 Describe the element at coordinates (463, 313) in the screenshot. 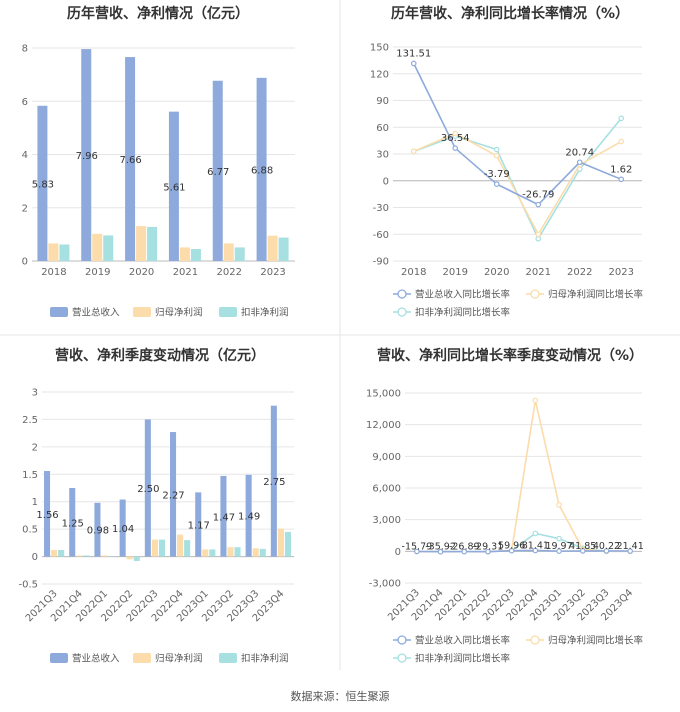

I see `legend-label: 扣非净利润同比增长率` at that location.